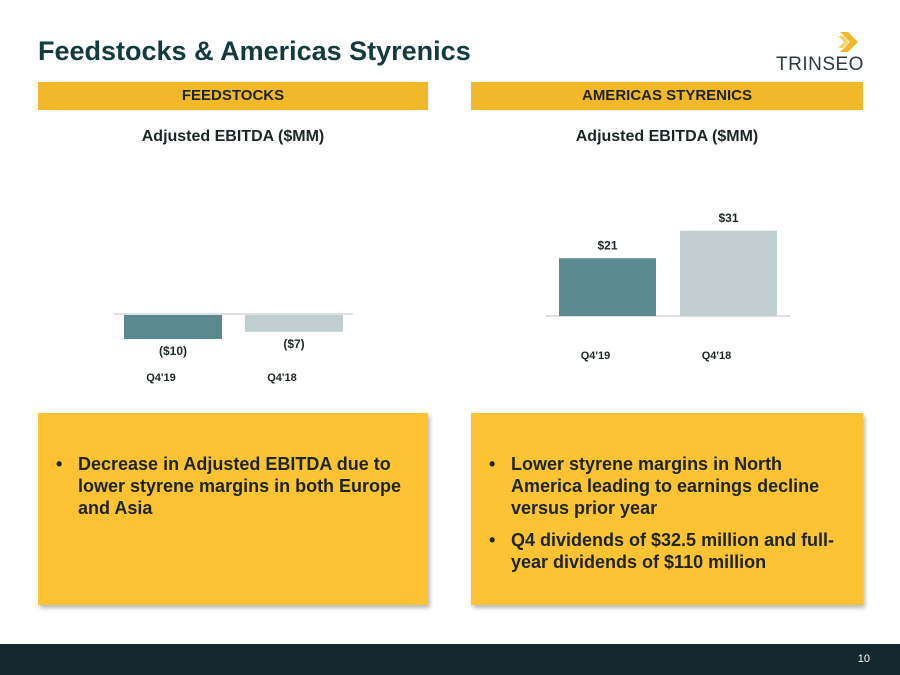 This screenshot has width=900, height=675. What do you see at coordinates (820, 64) in the screenshot?
I see `logo-text: TRINSEO` at bounding box center [820, 64].